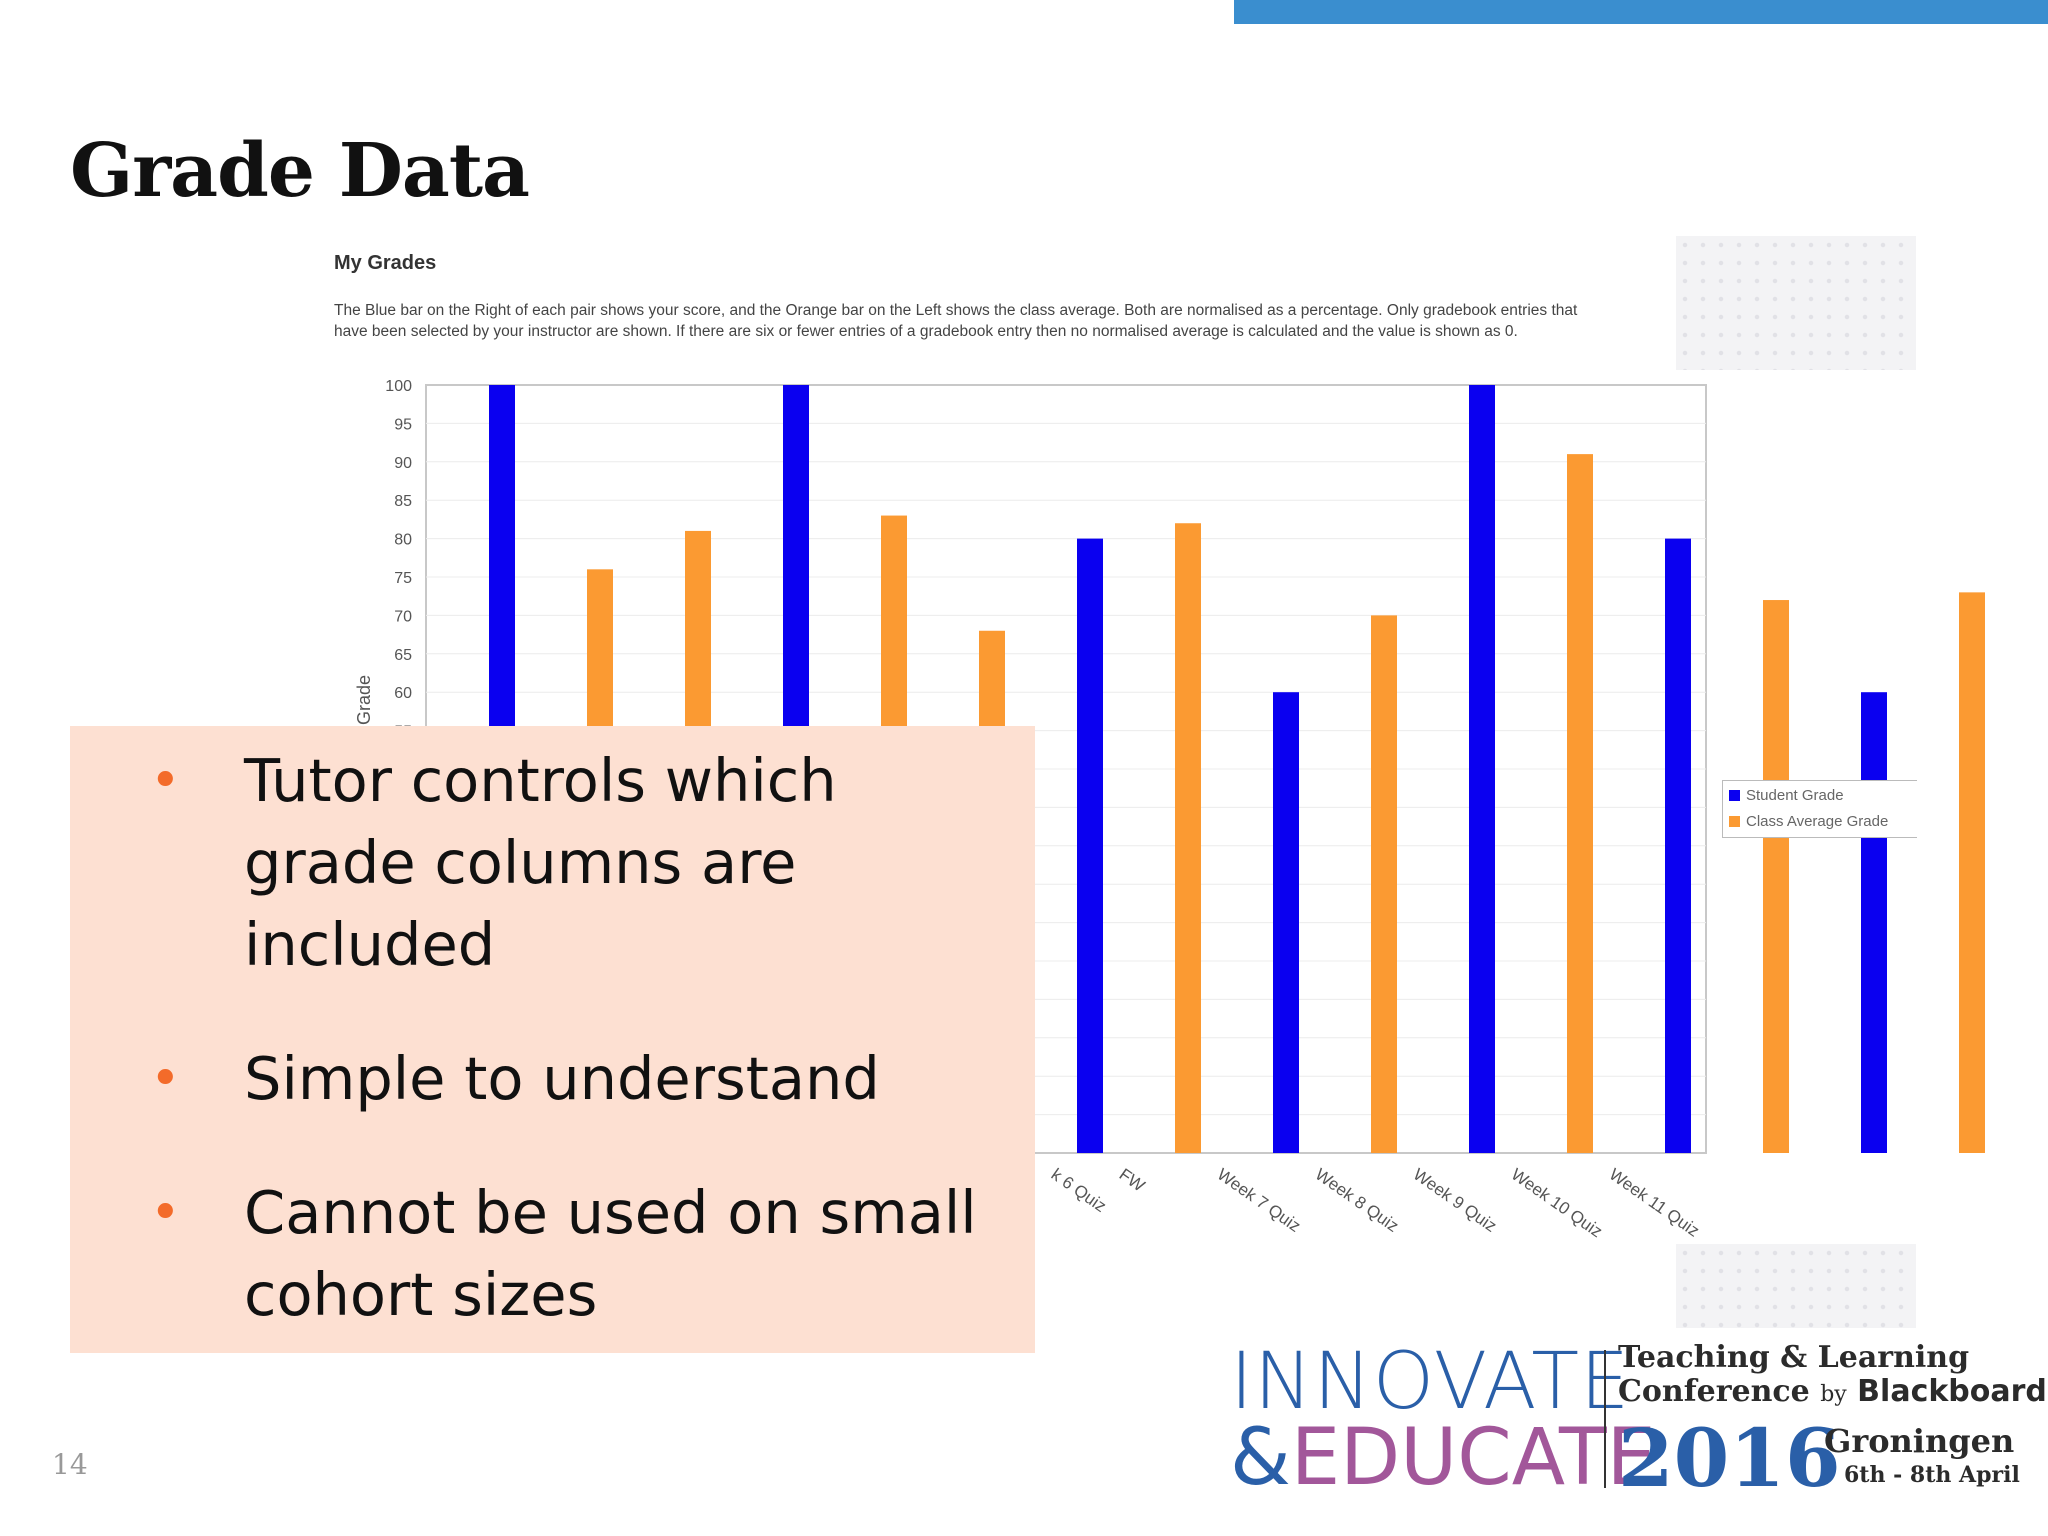 Image resolution: width=2048 pixels, height=1536 pixels. Describe the element at coordinates (403, 540) in the screenshot. I see `y-tick-label: 80` at that location.